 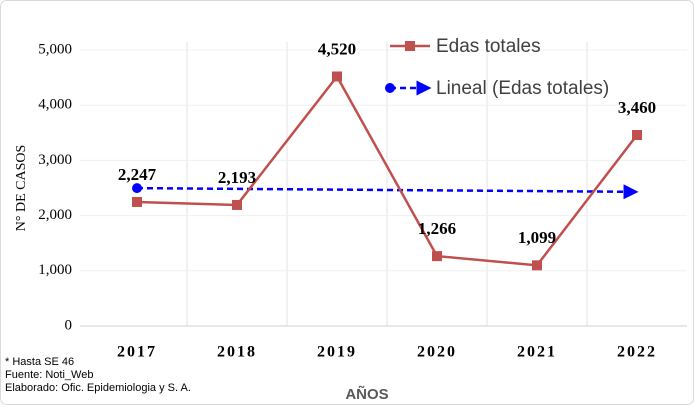 I want to click on legend-label: Lineal (Edas totales), so click(x=522, y=88).